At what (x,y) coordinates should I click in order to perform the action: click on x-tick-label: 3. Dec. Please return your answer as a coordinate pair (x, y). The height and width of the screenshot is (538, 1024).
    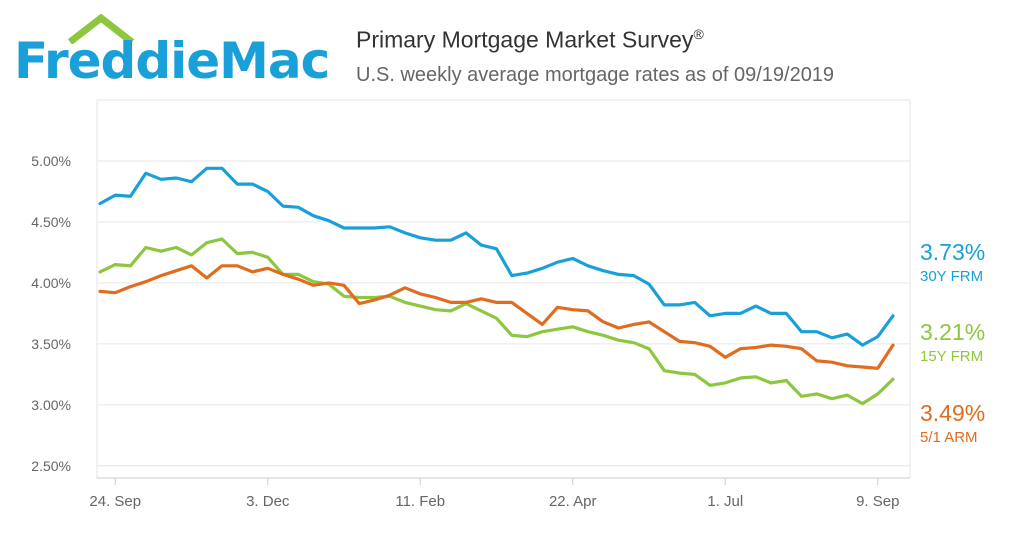
    Looking at the image, I should click on (268, 501).